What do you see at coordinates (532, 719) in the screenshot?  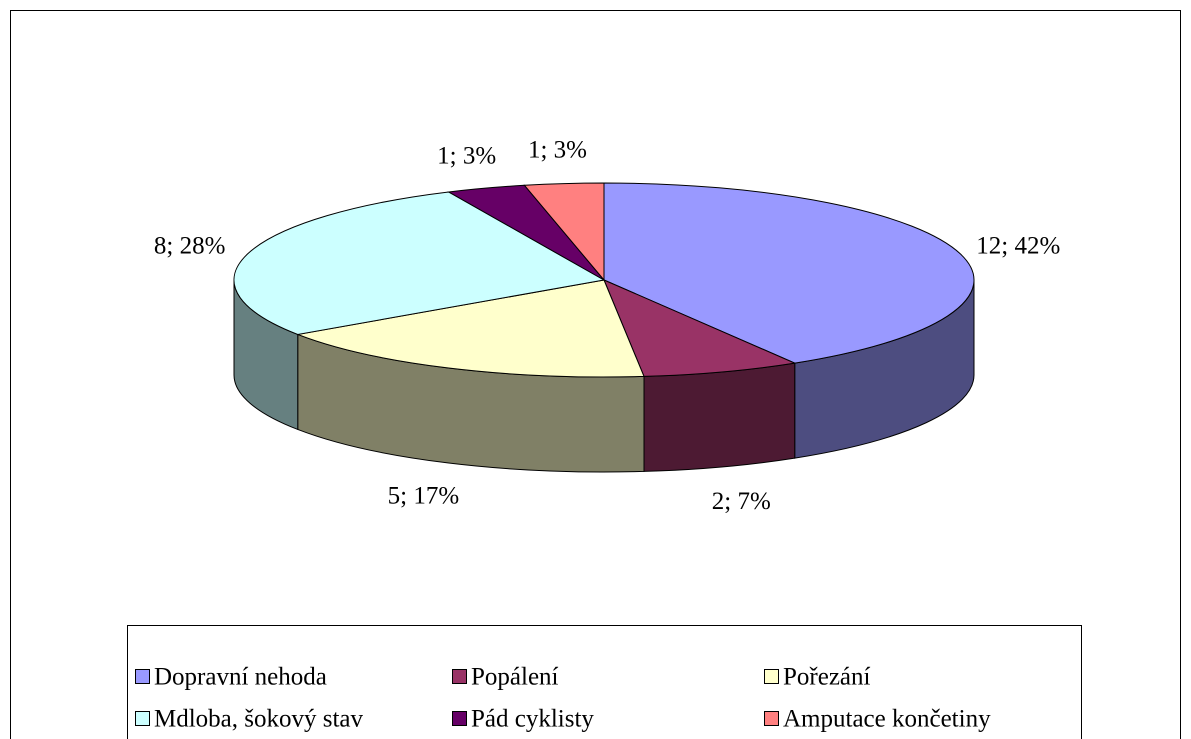 I see `legend-label: Pád cyklisty` at bounding box center [532, 719].